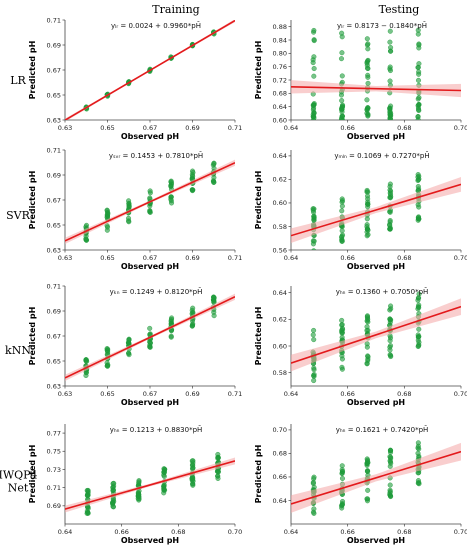 The width and height of the screenshot is (467, 555). I want to click on y-tick-label: 0.69, so click(54, 506).